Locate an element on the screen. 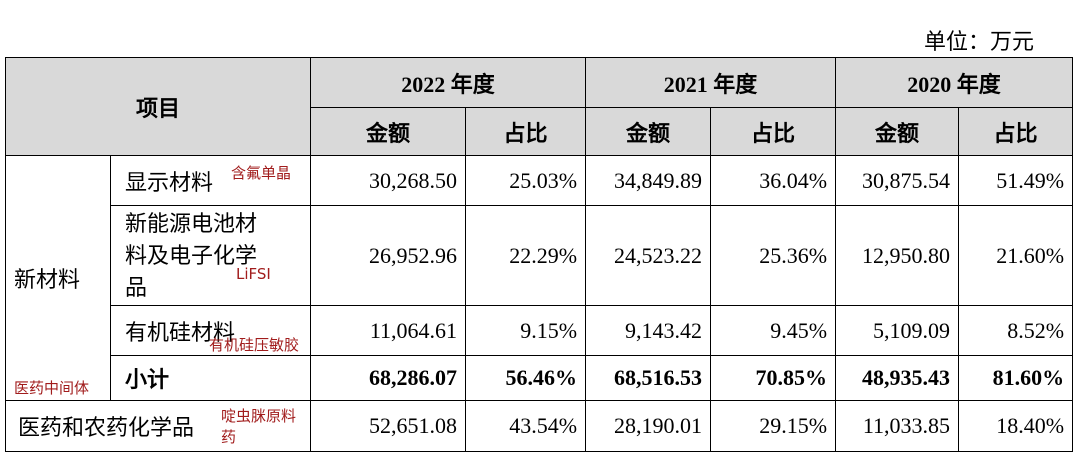 The image size is (1080, 456). value-cell: 9,143.42 is located at coordinates (648, 330).